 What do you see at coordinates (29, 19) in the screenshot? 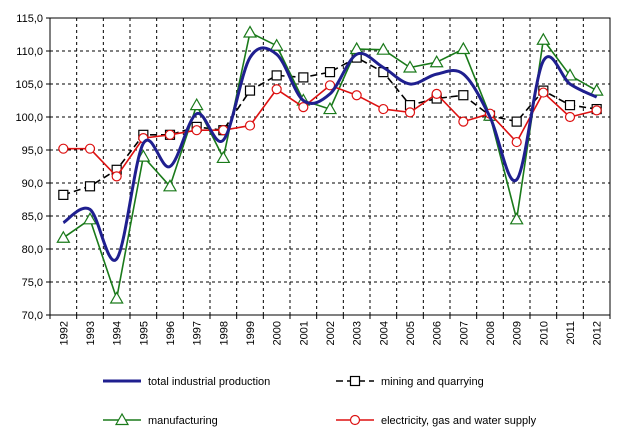
I see `y-tick-label: 115,0` at bounding box center [29, 19].